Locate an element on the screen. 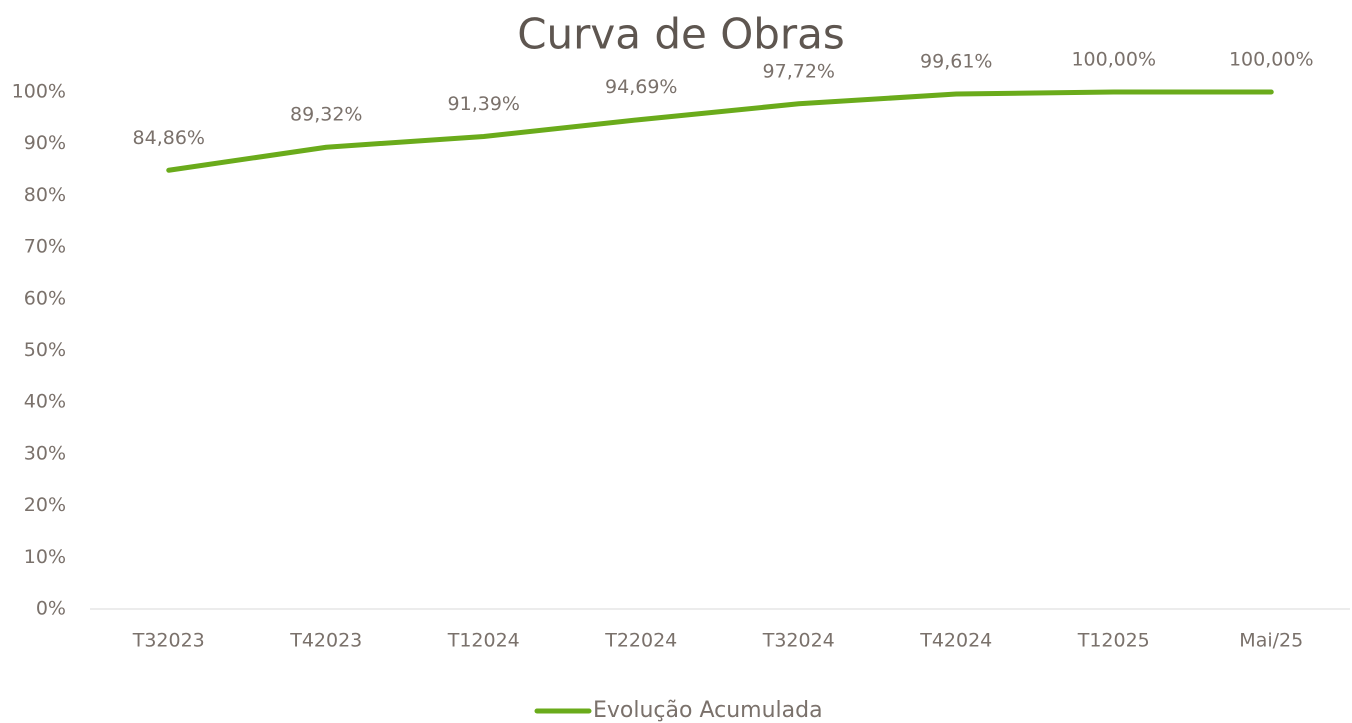  data-label: 89,32% is located at coordinates (326, 115).